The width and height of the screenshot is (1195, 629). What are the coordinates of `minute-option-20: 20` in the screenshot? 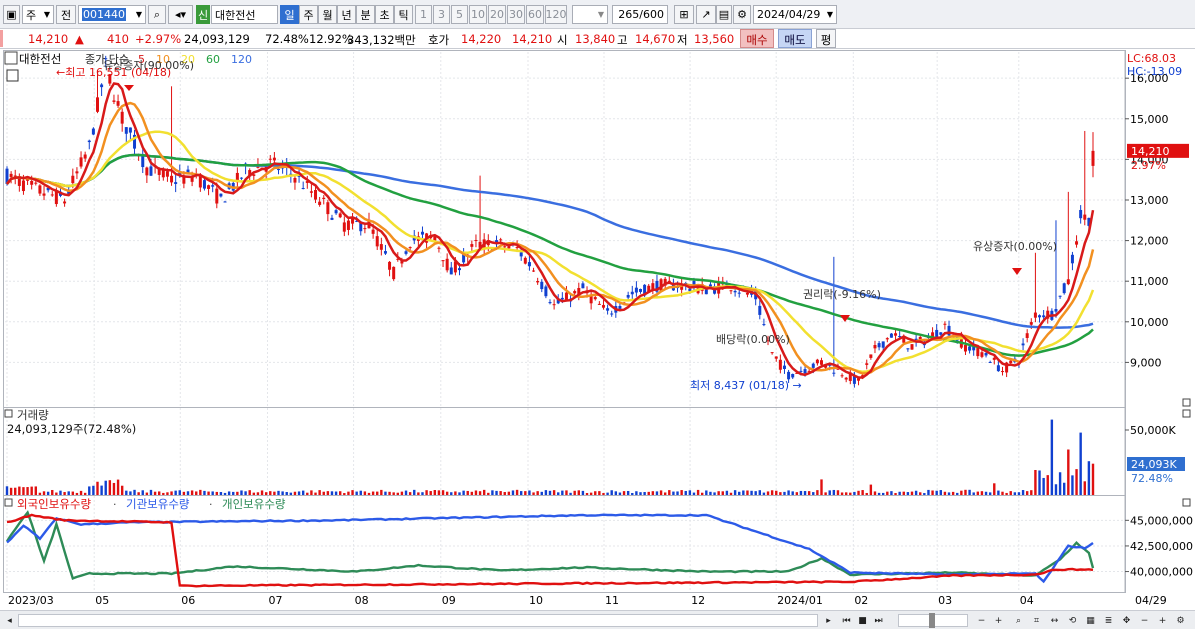 It's located at (497, 14).